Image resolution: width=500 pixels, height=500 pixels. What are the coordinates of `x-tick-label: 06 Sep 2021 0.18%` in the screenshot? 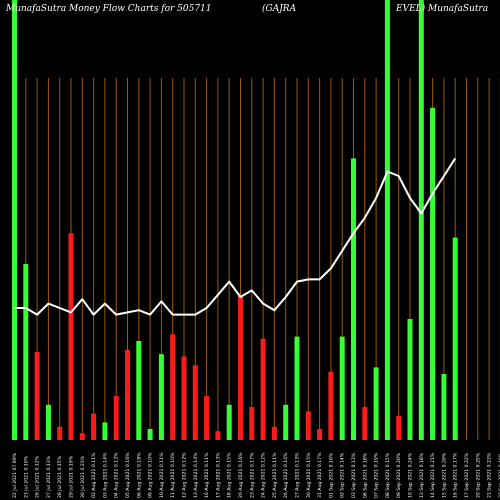 It's located at (365, 475).